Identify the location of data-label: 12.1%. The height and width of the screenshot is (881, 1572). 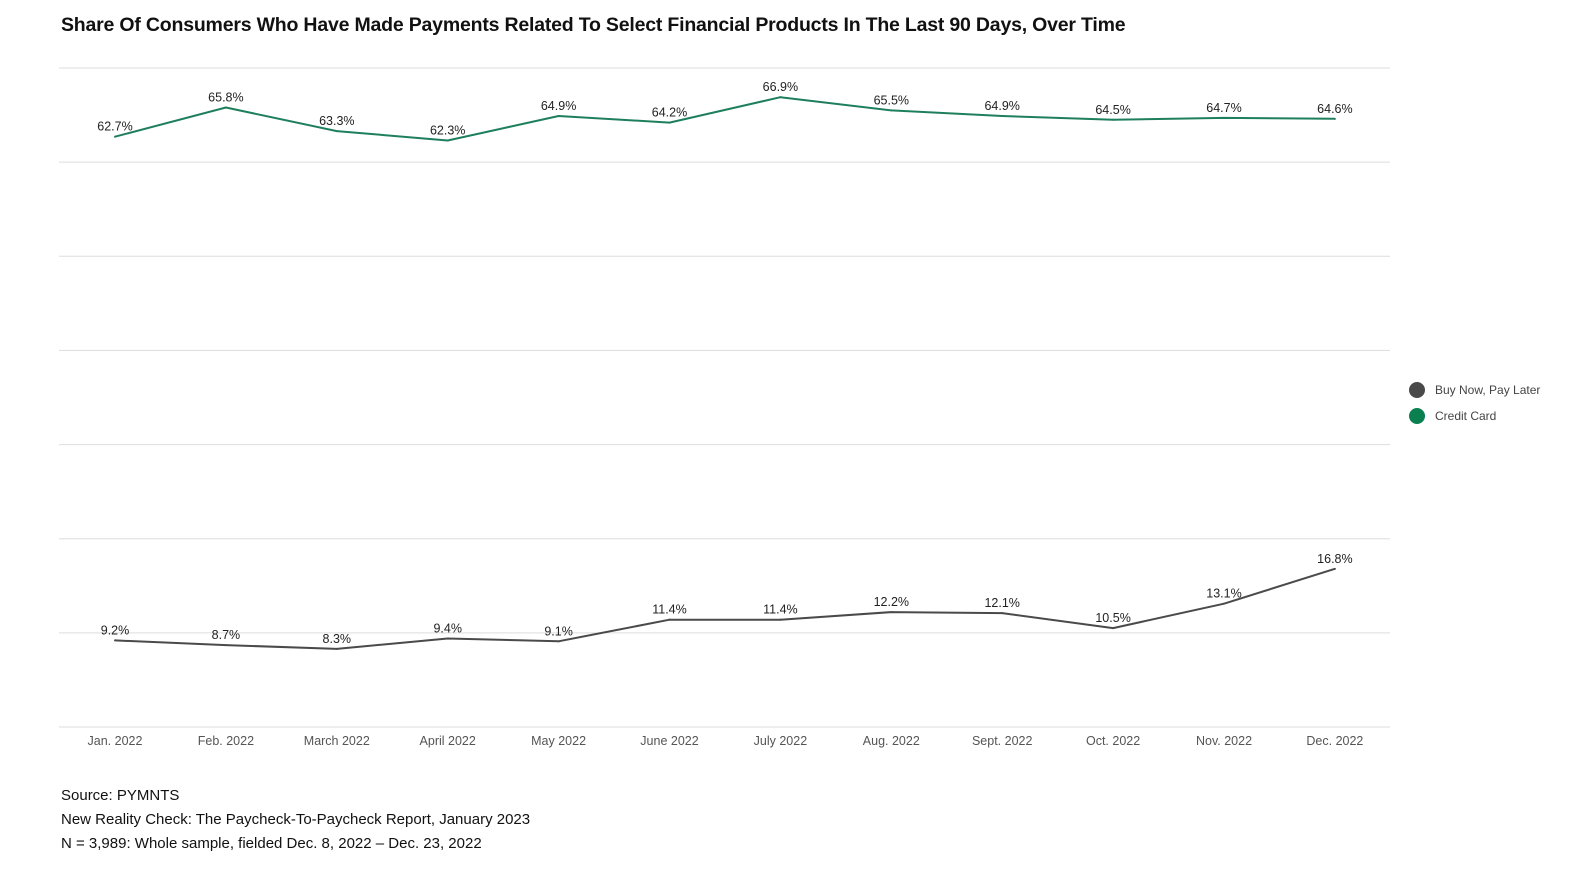
(1001, 603).